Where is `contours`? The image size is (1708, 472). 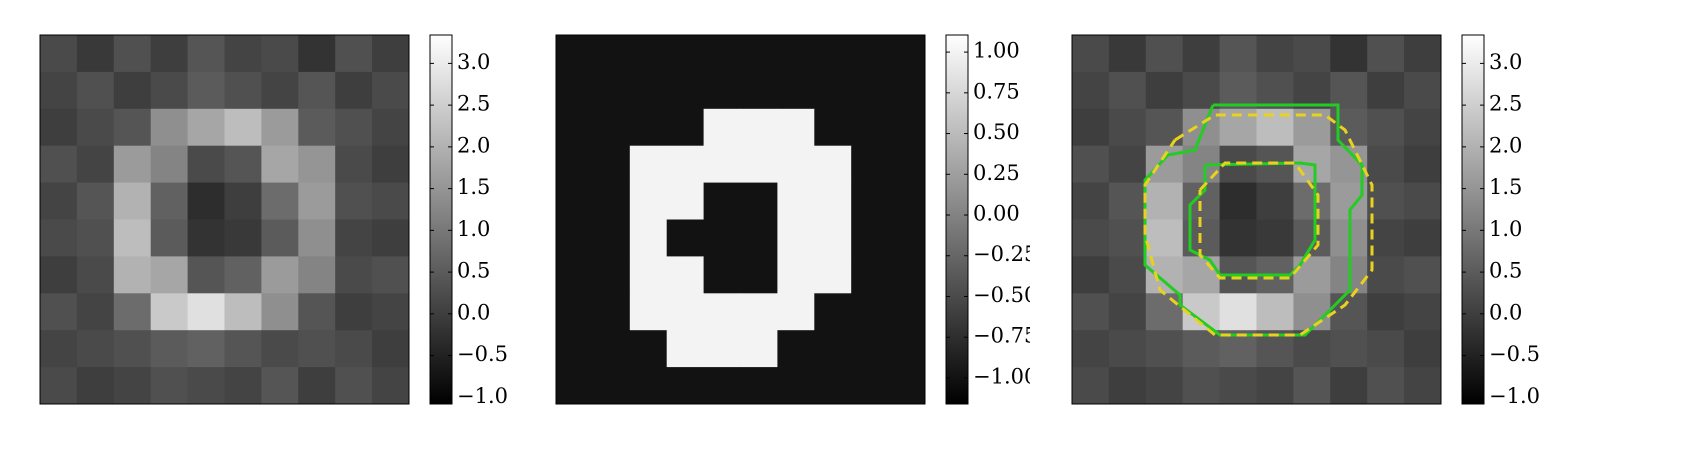 contours is located at coordinates (1258, 220).